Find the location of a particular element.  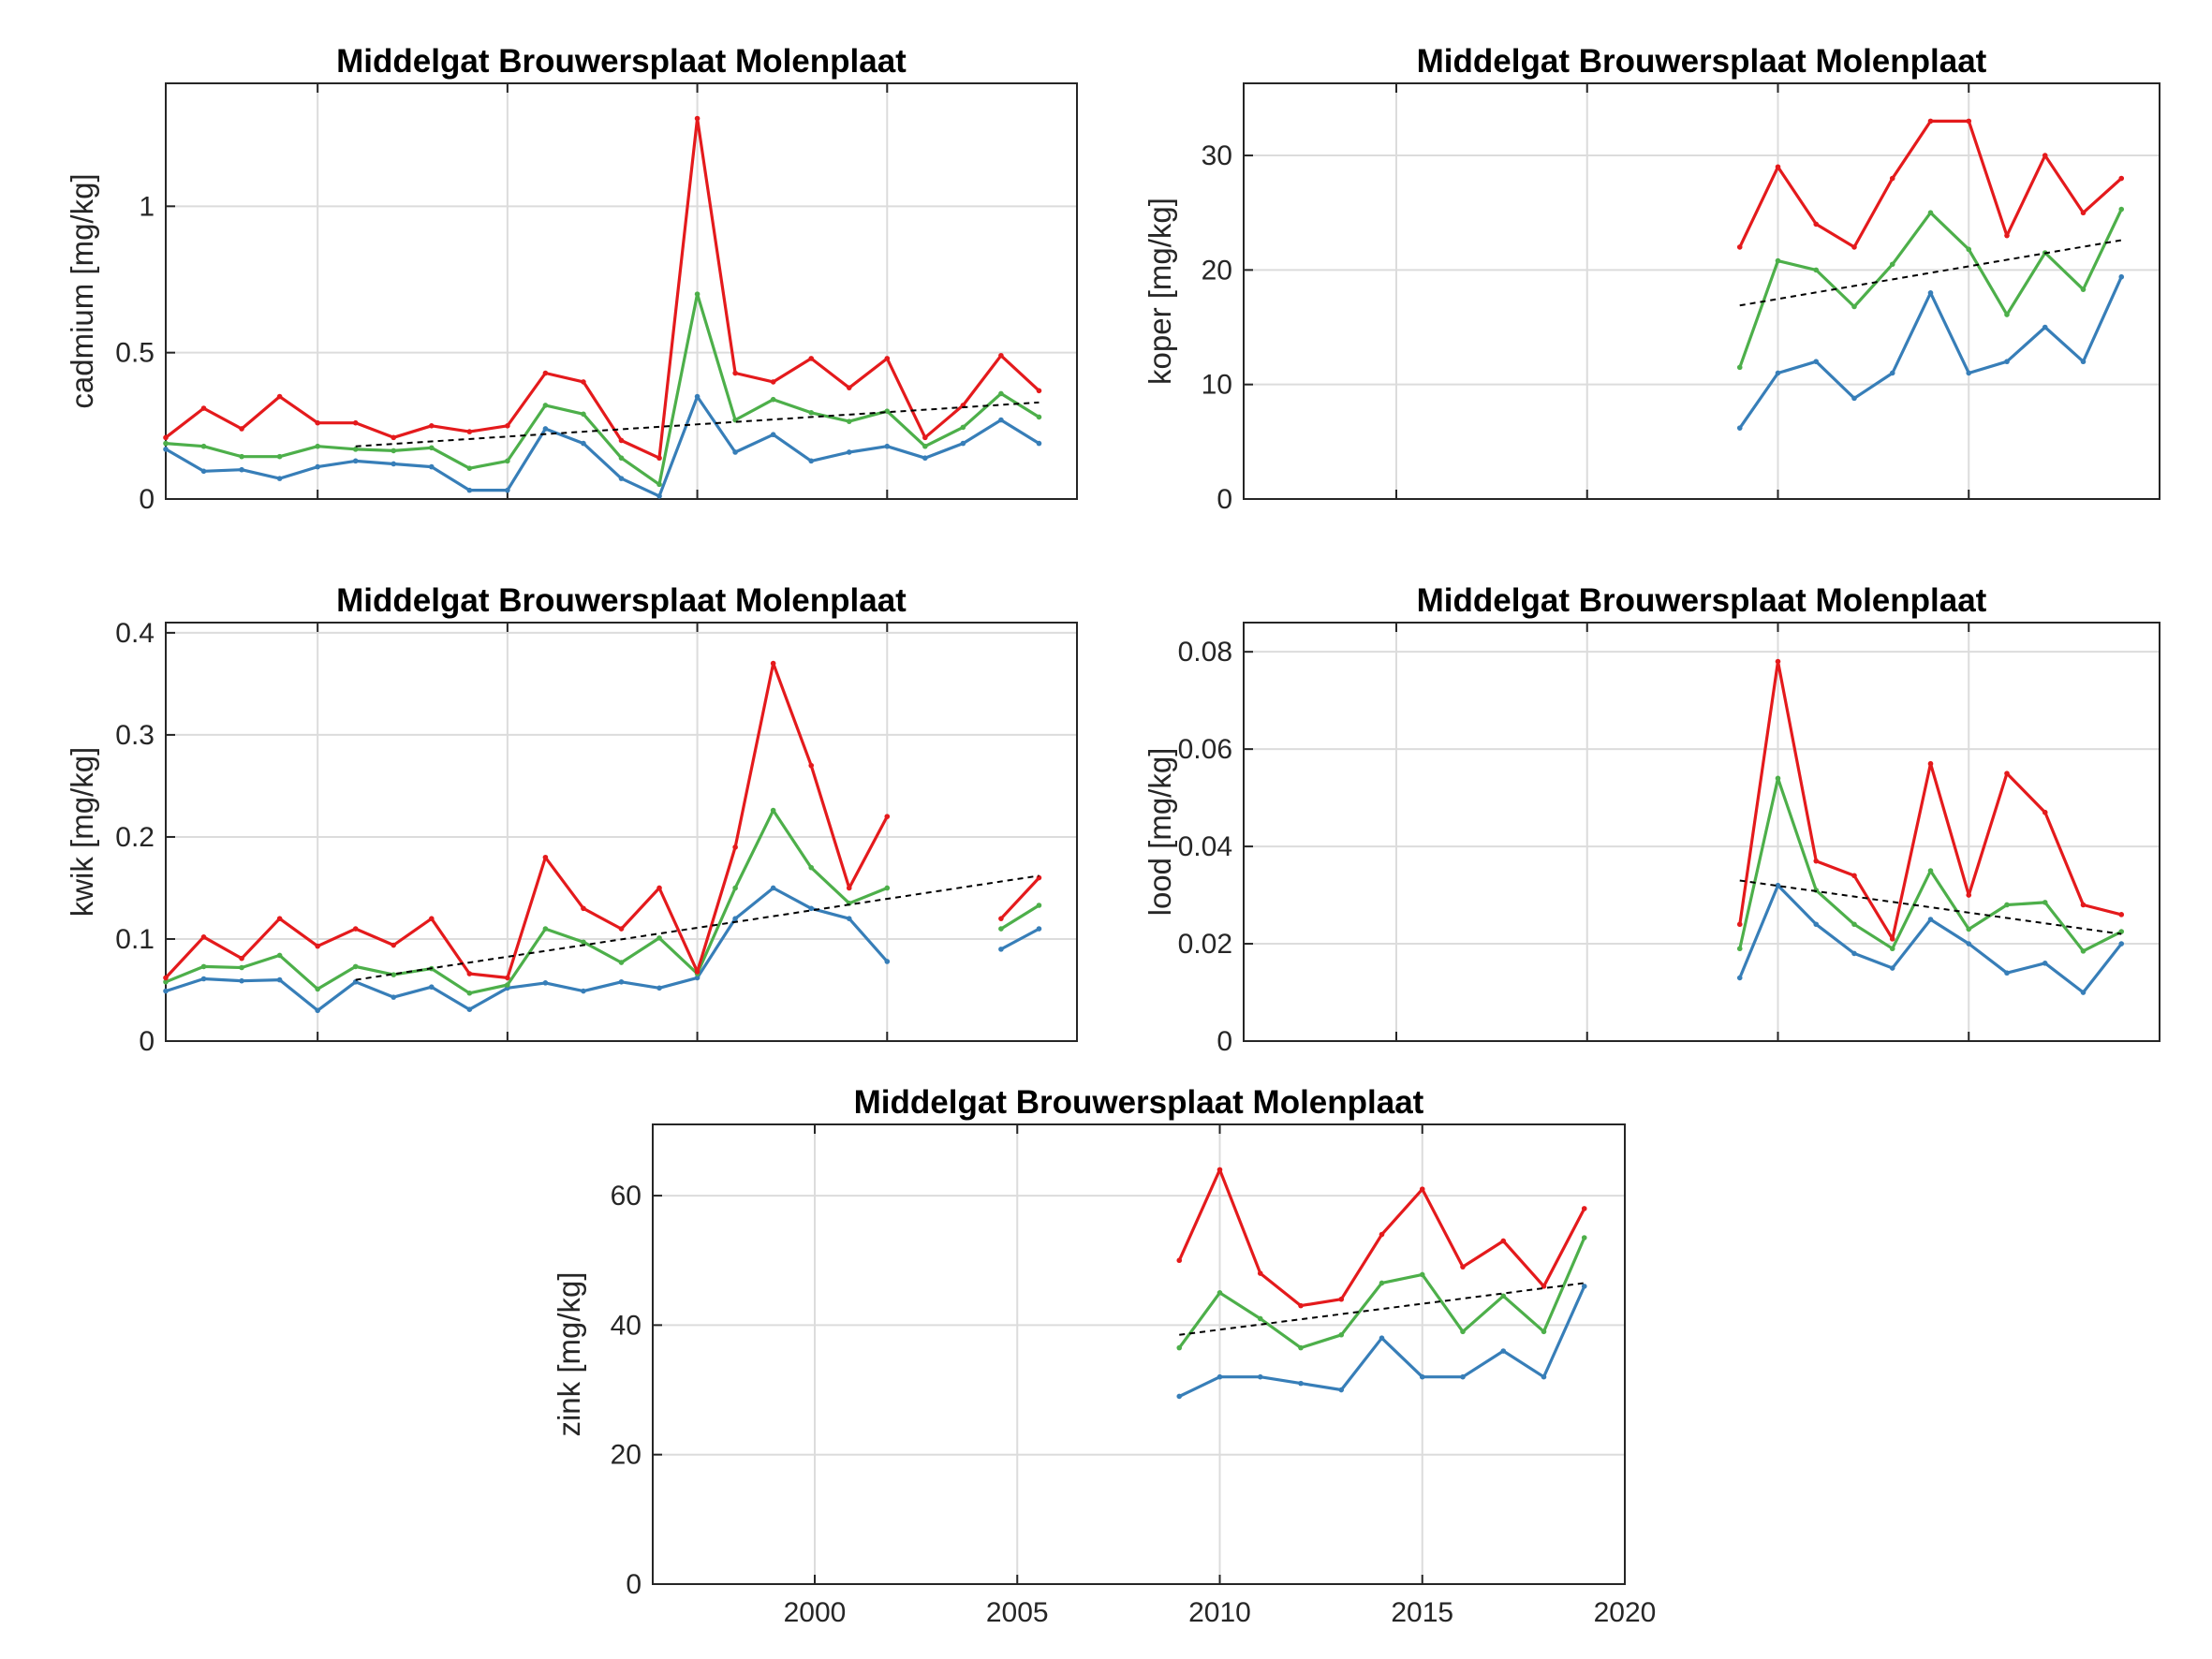

y-tick-label: 0 is located at coordinates (147, 1041).